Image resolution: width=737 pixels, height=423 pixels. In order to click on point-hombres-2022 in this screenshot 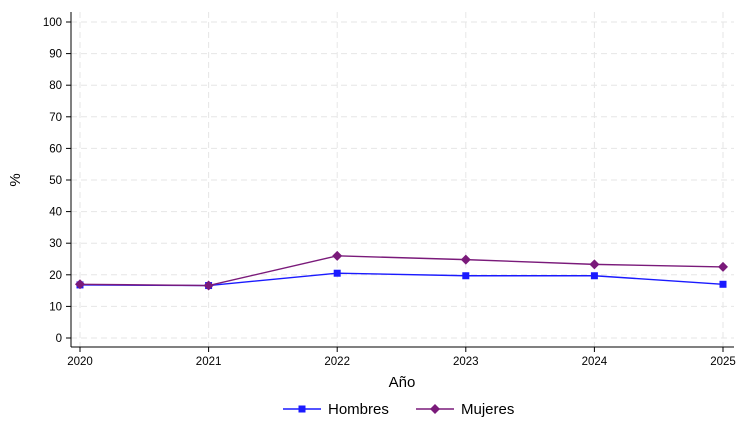, I will do `click(337, 273)`.